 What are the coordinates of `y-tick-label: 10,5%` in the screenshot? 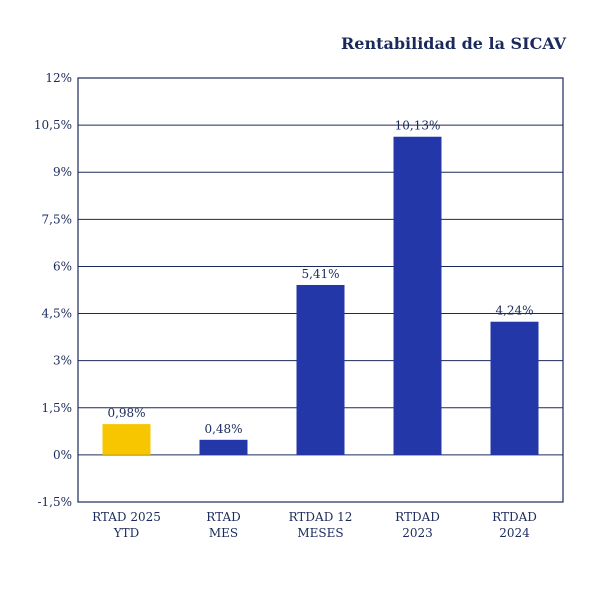 It's located at (53, 125).